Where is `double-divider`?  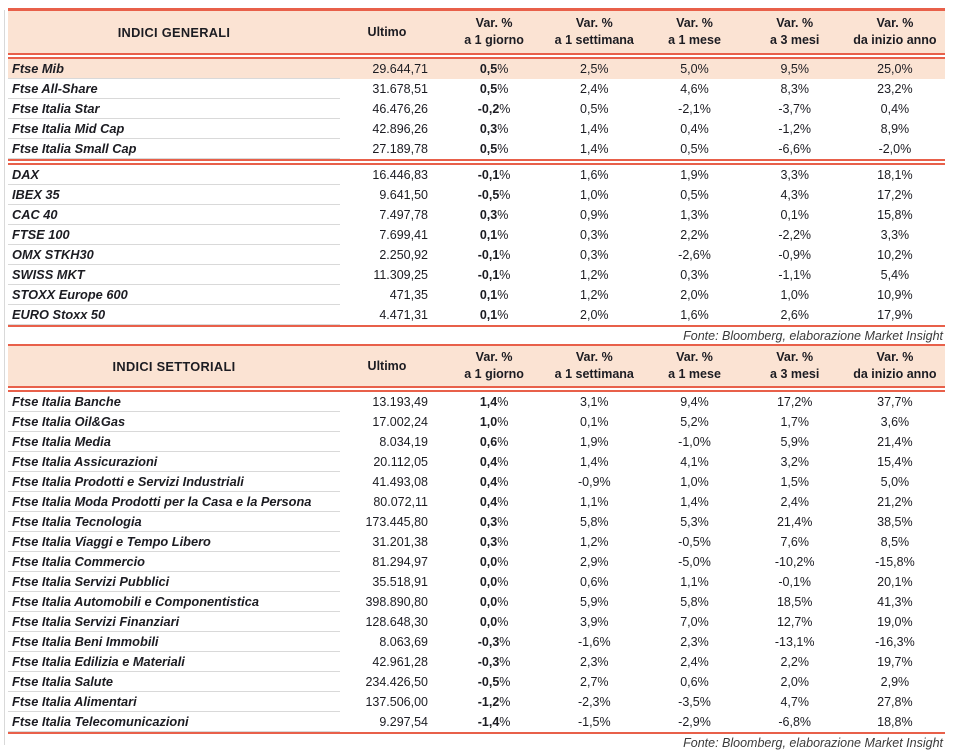
double-divider is located at coordinates (476, 162).